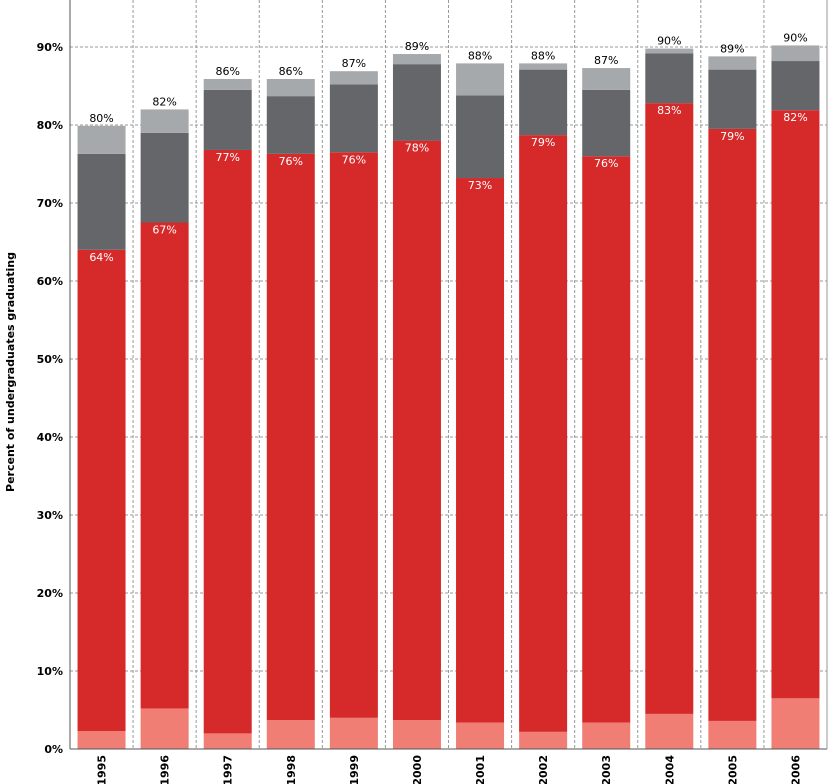 The width and height of the screenshot is (828, 784). What do you see at coordinates (50, 593) in the screenshot?
I see `y-tick-label: 20%` at bounding box center [50, 593].